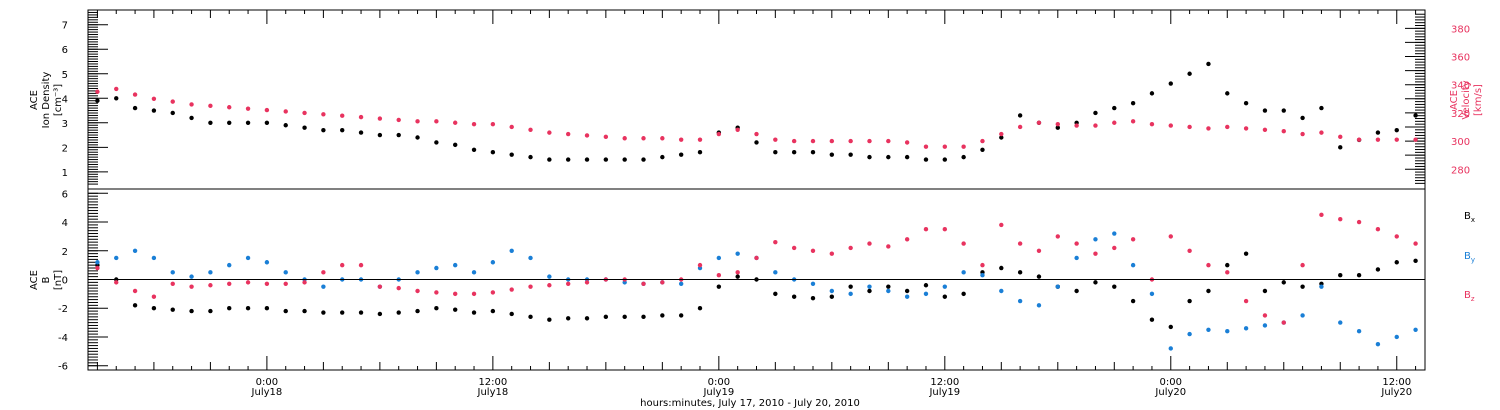  I want to click on b-axis-label: [nT], so click(58, 280).